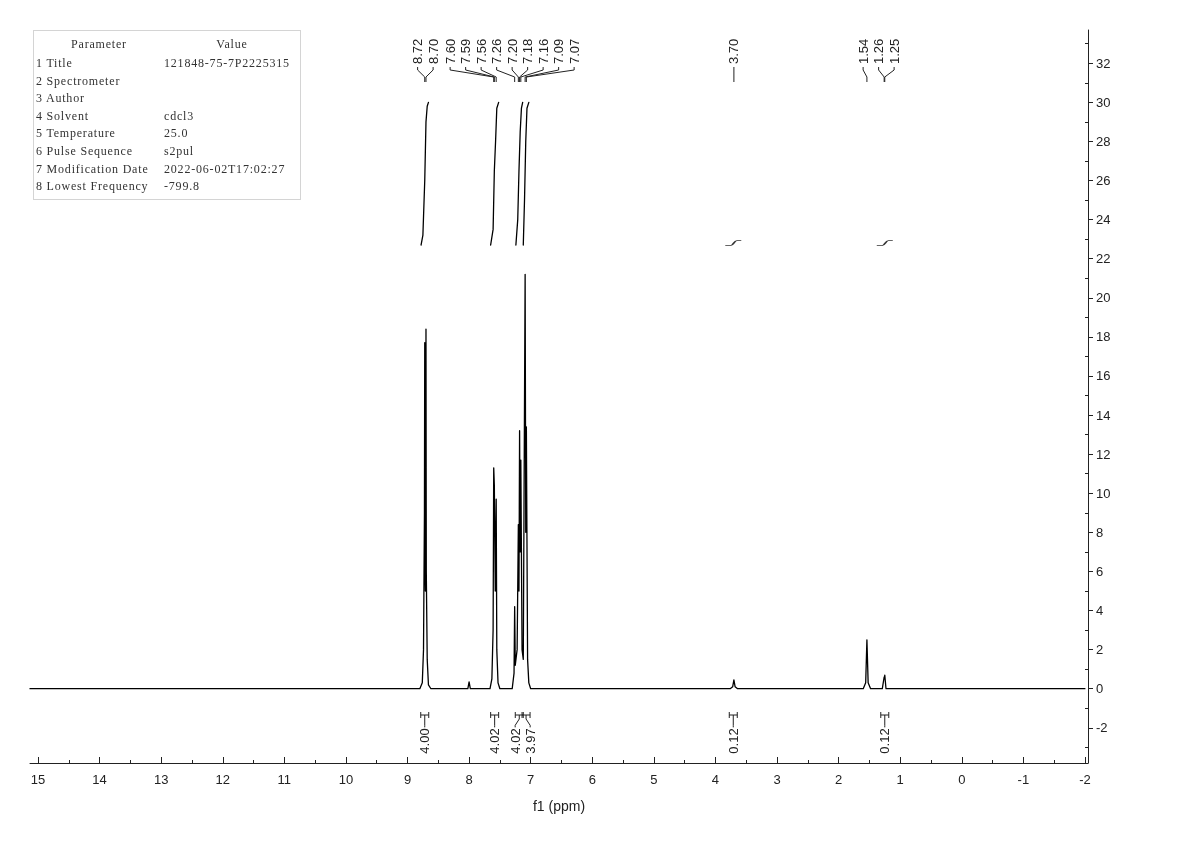 This screenshot has width=1190, height=841. I want to click on annotation: 7.56, so click(481, 51).